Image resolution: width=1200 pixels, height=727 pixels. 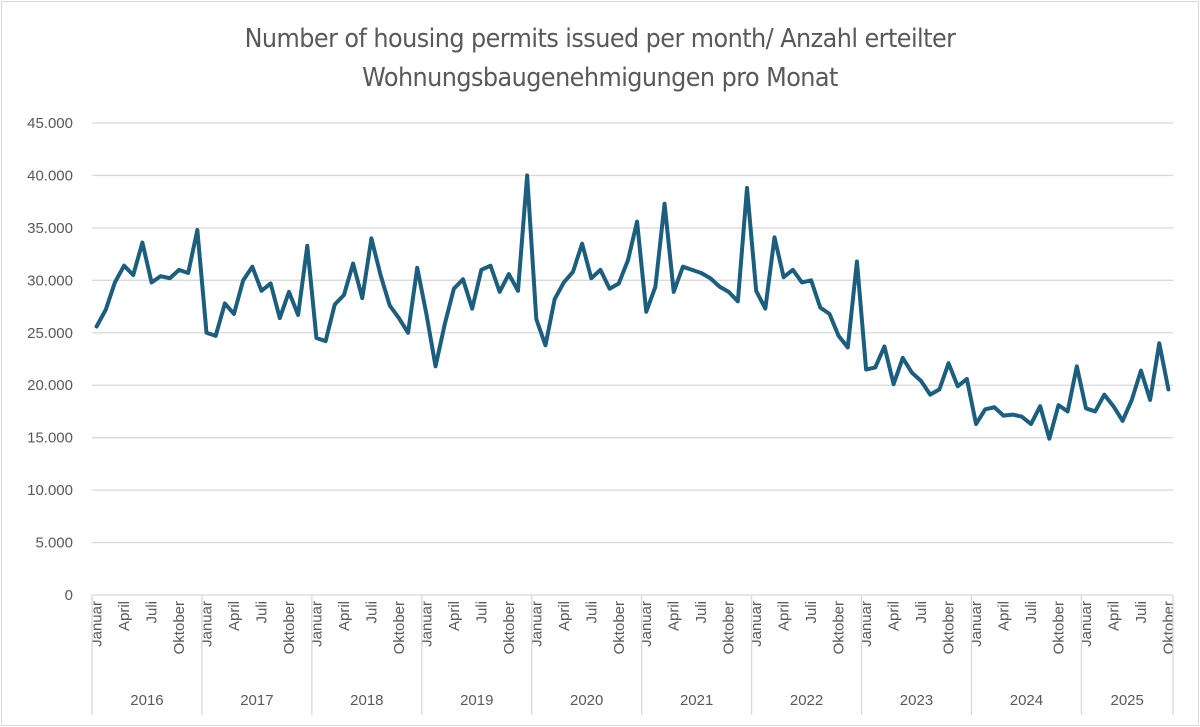 I want to click on x-year-label: 2020, so click(x=586, y=700).